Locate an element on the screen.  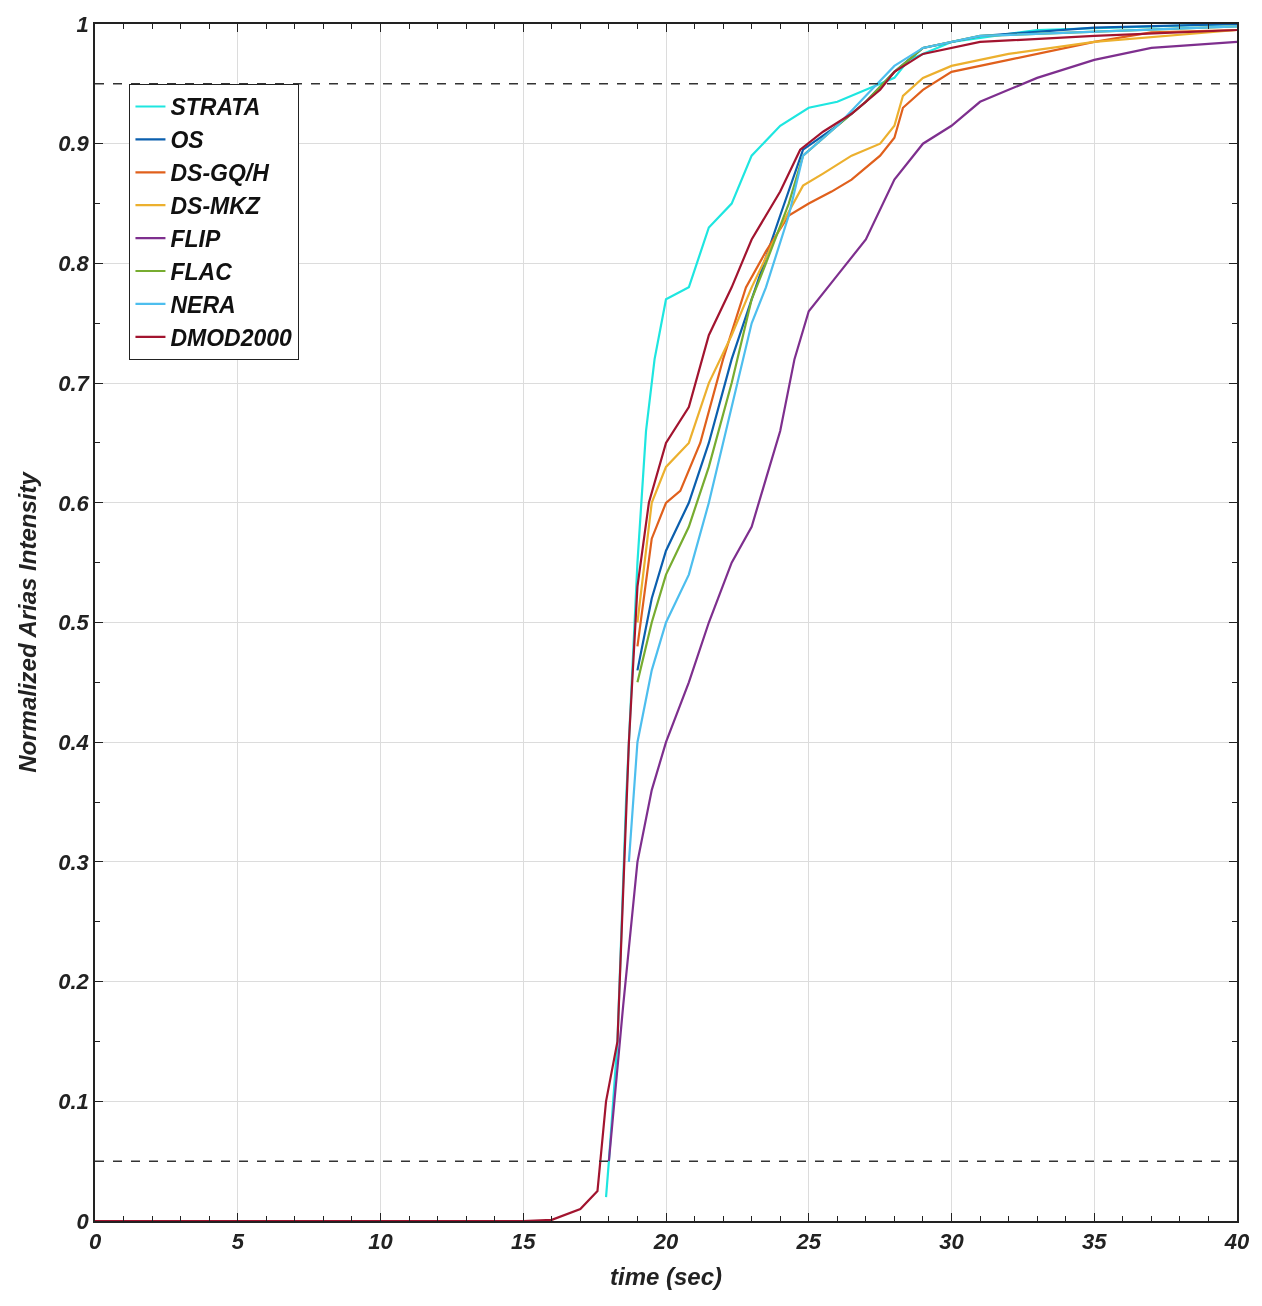
y-tick-label: 0.5 is located at coordinates (74, 623).